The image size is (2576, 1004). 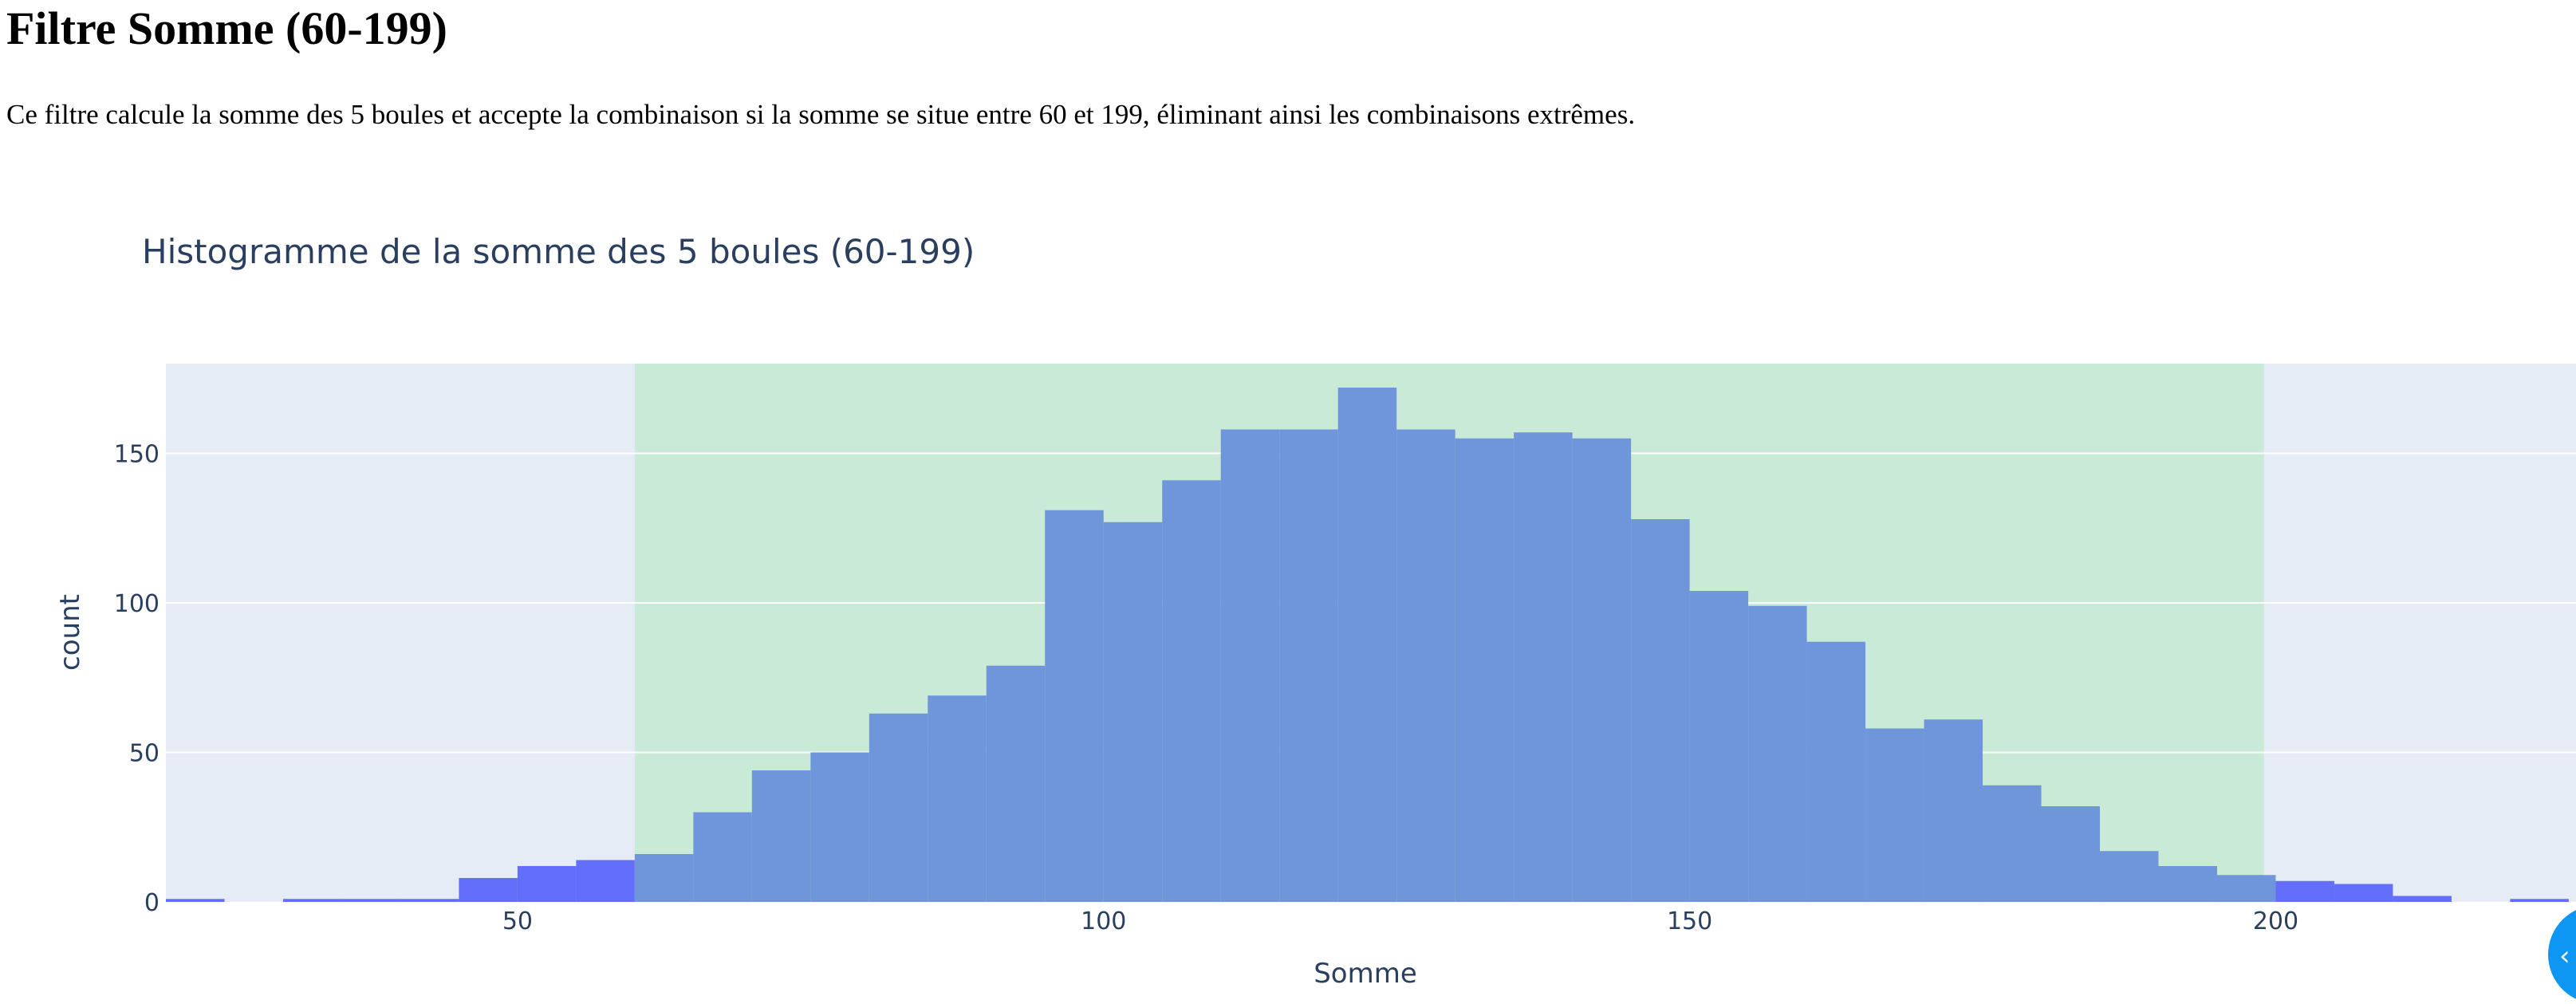 I want to click on x-tick-label: 200, so click(x=2275, y=921).